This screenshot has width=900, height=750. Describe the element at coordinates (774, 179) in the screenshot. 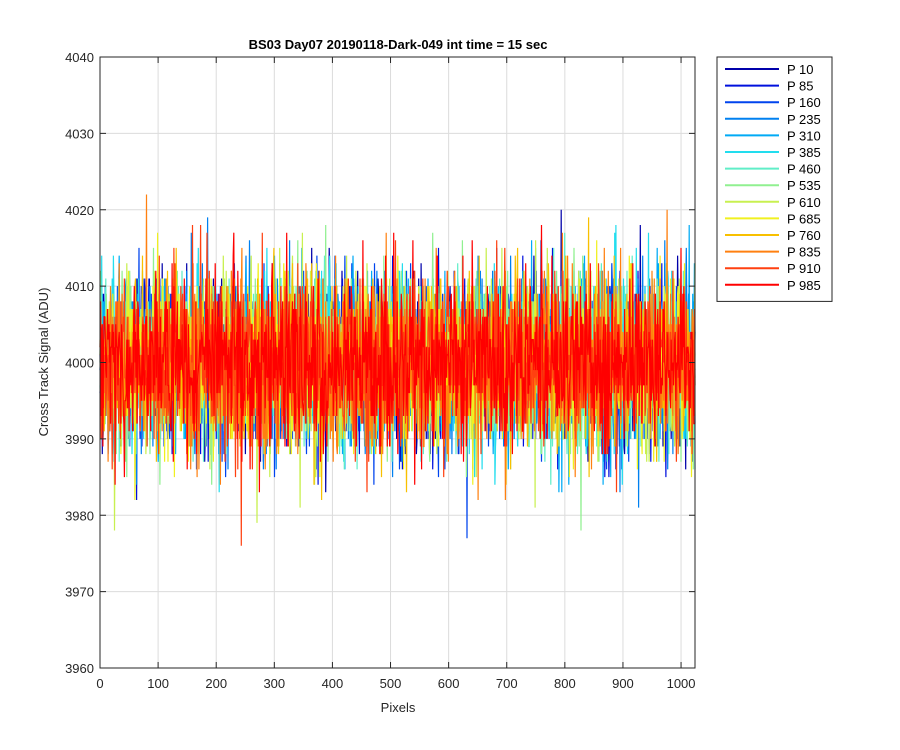

I see `legend-box` at that location.